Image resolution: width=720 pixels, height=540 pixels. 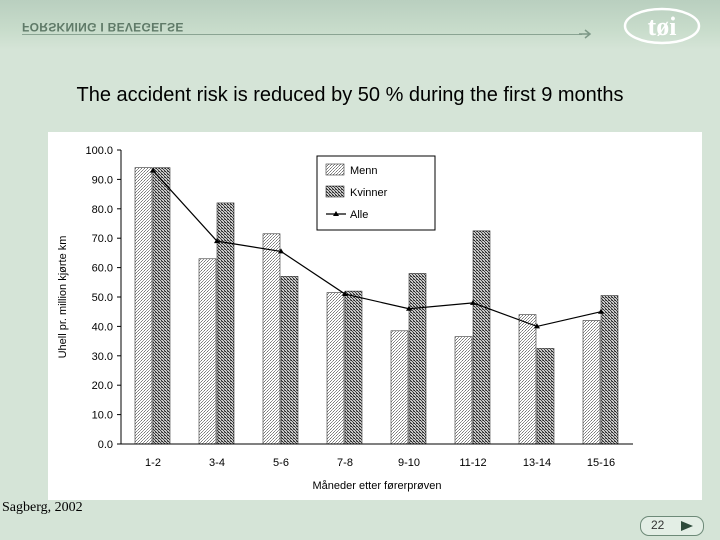 What do you see at coordinates (345, 463) in the screenshot?
I see `x-tick-label: 7-8` at bounding box center [345, 463].